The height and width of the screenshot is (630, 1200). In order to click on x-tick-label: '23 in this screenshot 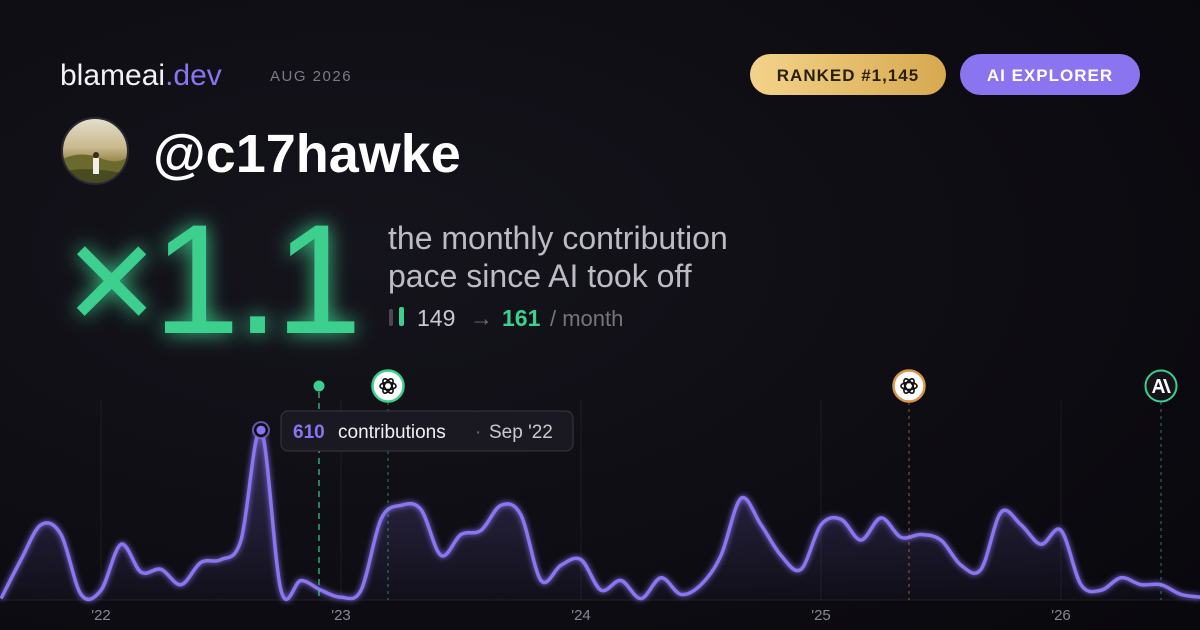, I will do `click(341, 615)`.